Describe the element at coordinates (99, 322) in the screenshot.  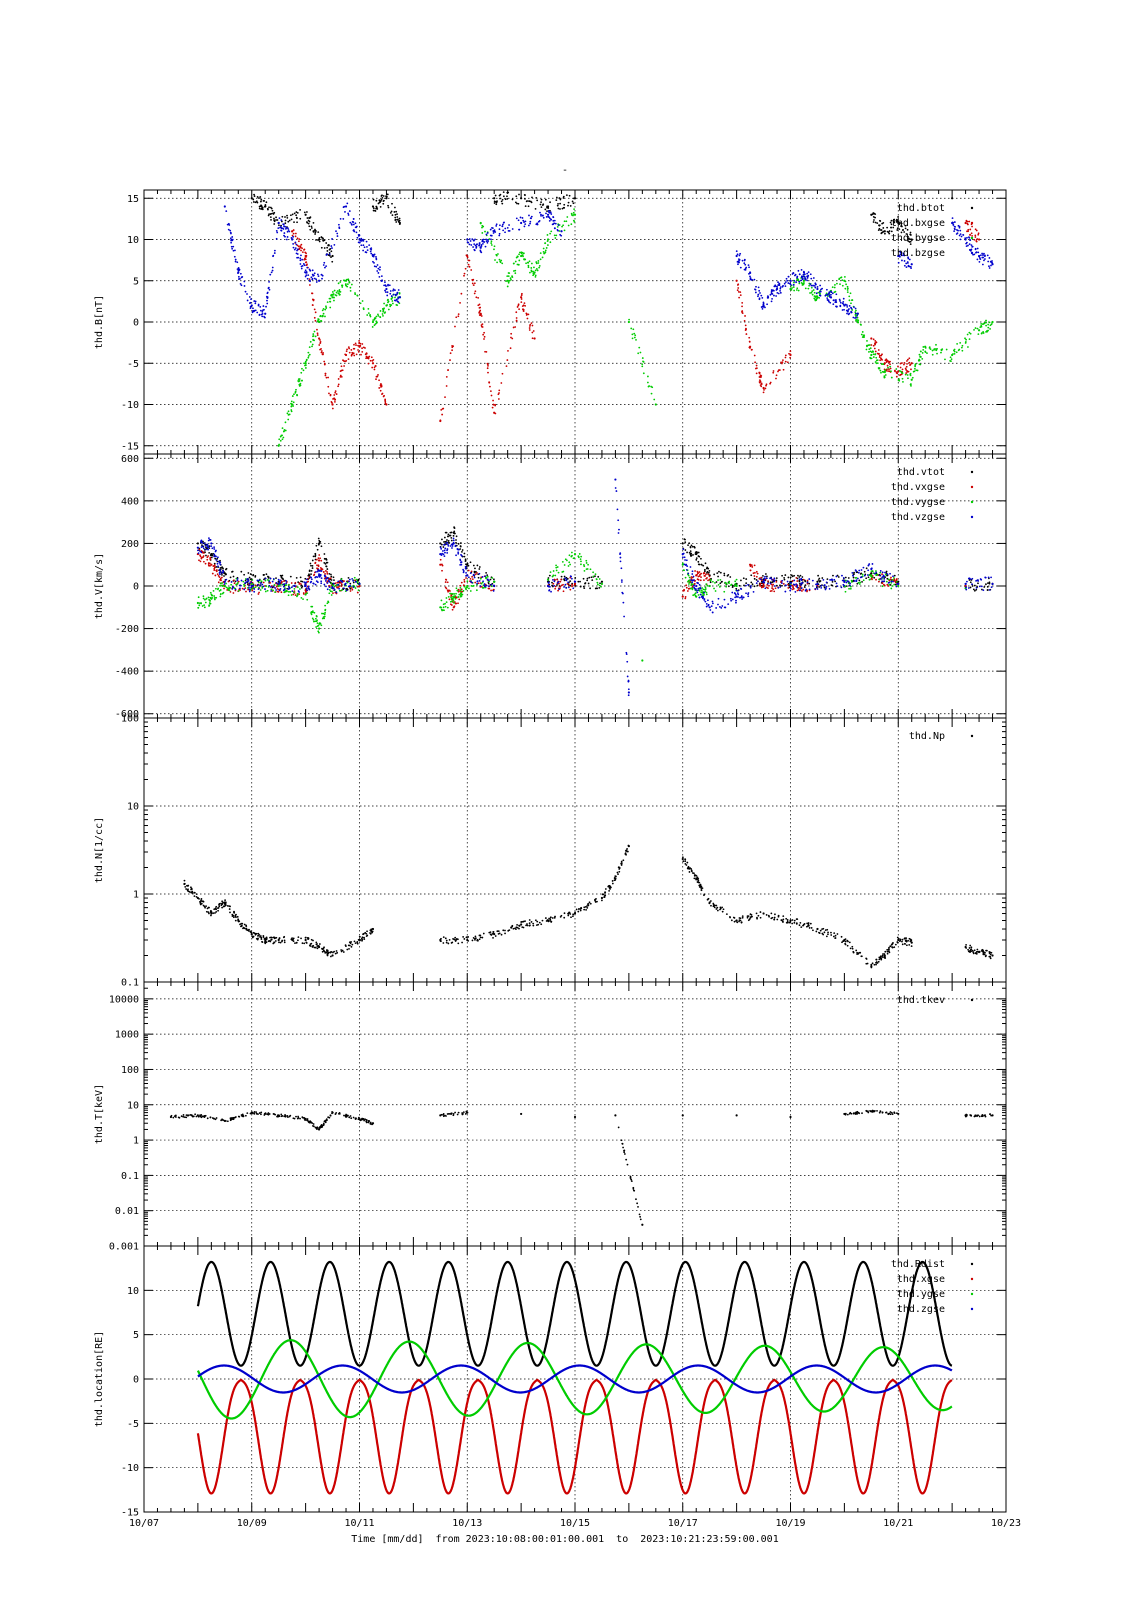
I see `y-axis-title: thd.B[nT]` at that location.